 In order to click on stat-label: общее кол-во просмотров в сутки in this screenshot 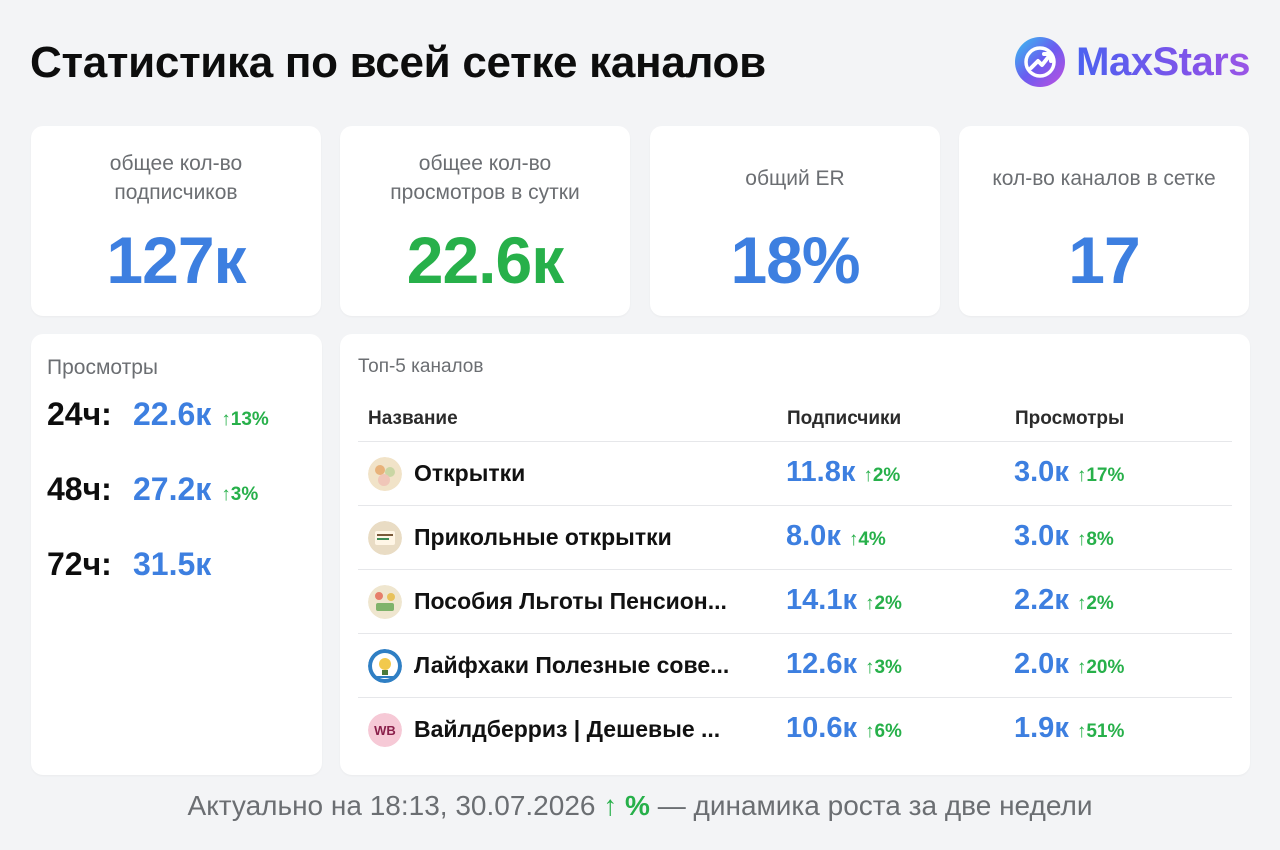, I will do `click(485, 178)`.